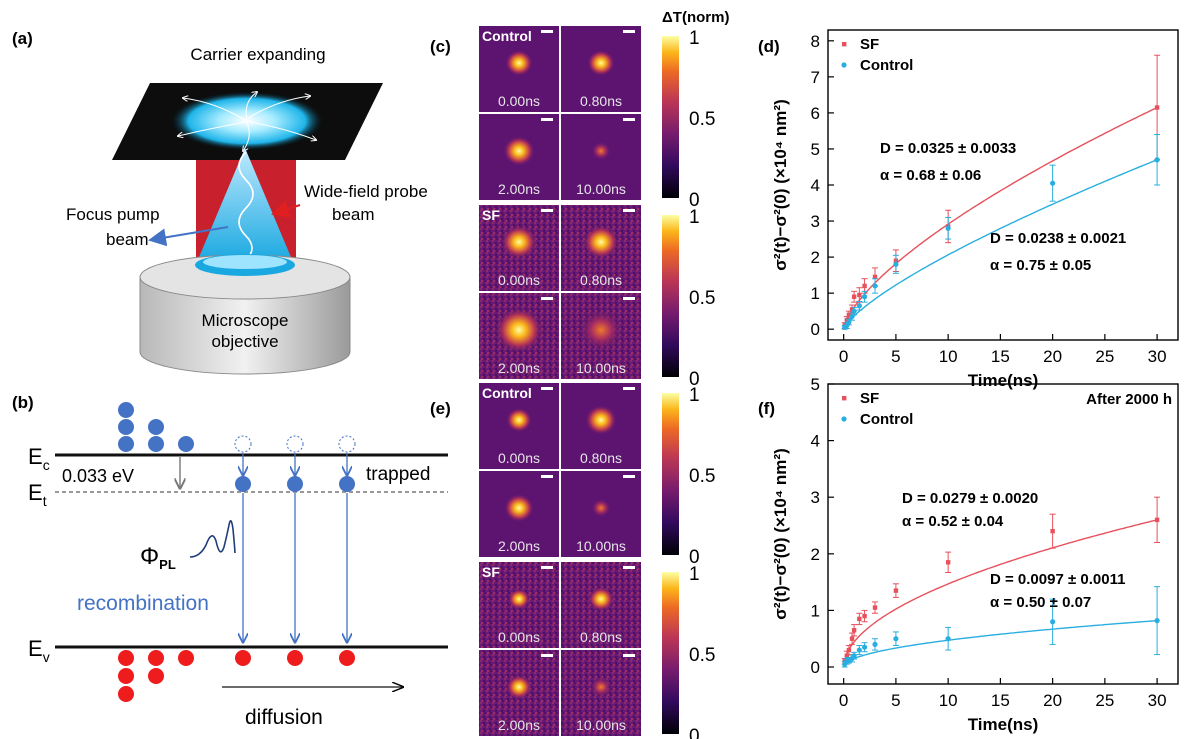 The image size is (1188, 739). Describe the element at coordinates (970, 498) in the screenshot. I see `fit-annotation-sf-d: D = 0.0279 ± 0.0020` at that location.